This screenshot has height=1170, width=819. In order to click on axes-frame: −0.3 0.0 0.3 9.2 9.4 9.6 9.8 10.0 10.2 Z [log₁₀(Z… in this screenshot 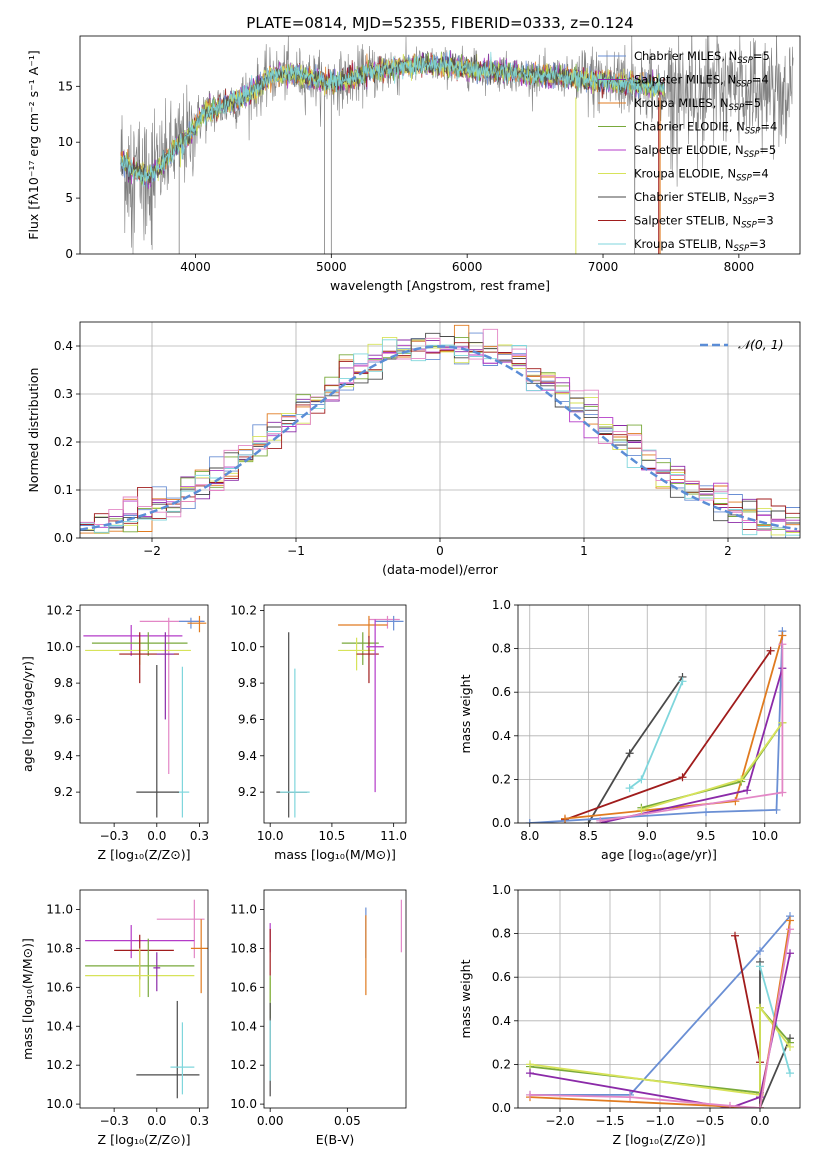, I will do `click(114, 732)`.